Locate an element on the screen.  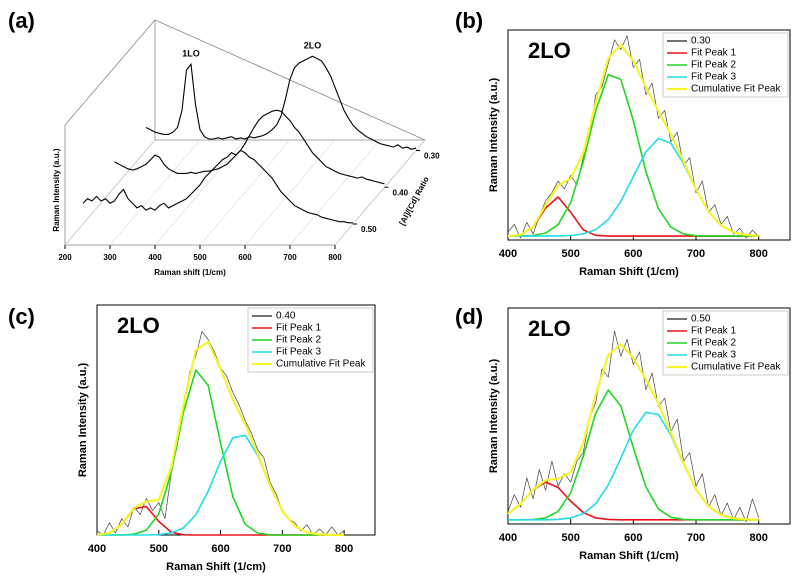
x-axis-label: Raman shift (1/cm) is located at coordinates (190, 272).